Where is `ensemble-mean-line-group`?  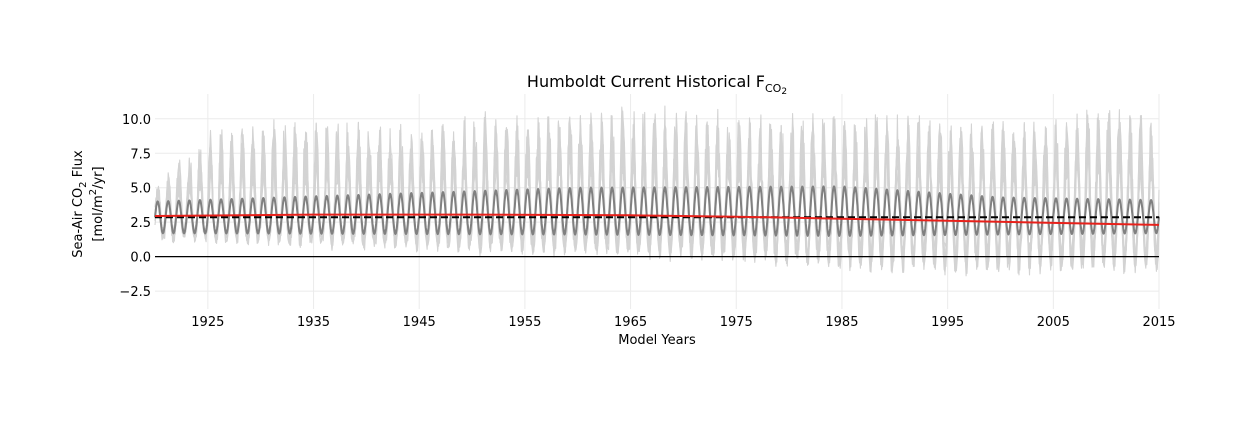
ensemble-mean-line-group is located at coordinates (657, 211).